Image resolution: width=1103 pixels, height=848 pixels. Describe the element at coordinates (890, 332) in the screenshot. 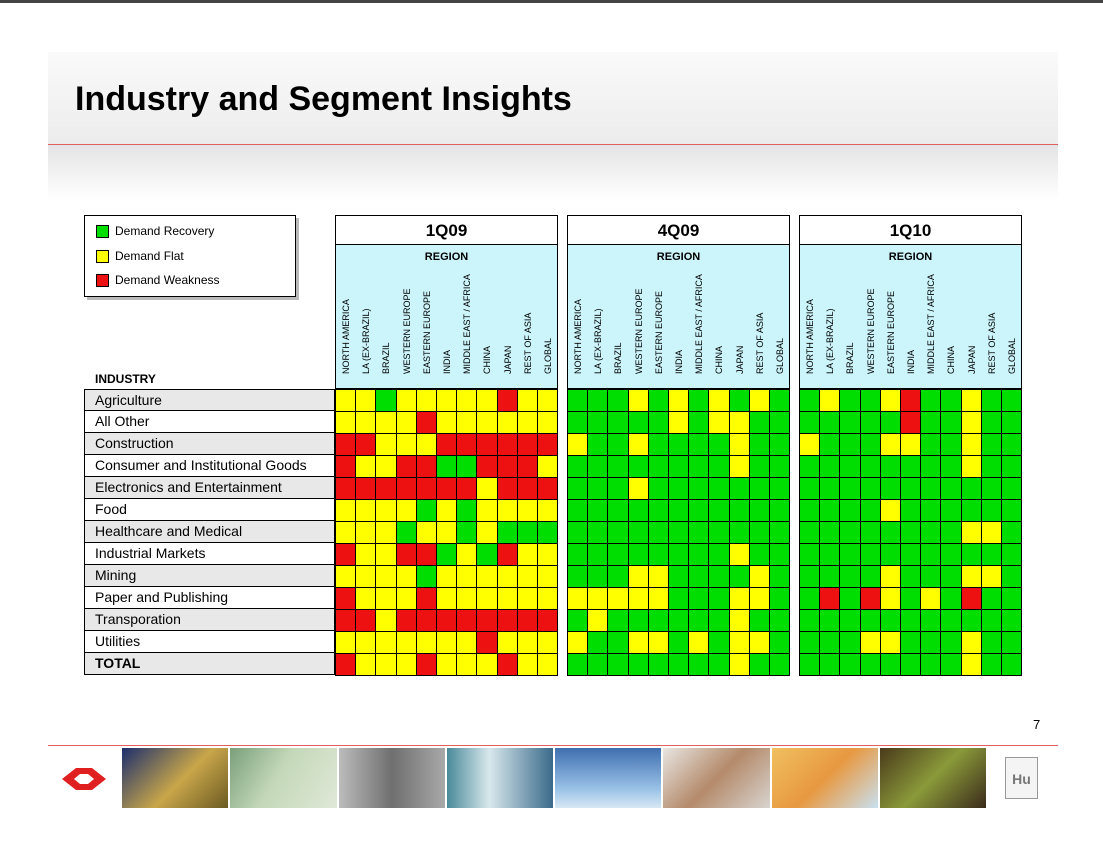

I see `region-name: EASTERN EUROPE` at that location.